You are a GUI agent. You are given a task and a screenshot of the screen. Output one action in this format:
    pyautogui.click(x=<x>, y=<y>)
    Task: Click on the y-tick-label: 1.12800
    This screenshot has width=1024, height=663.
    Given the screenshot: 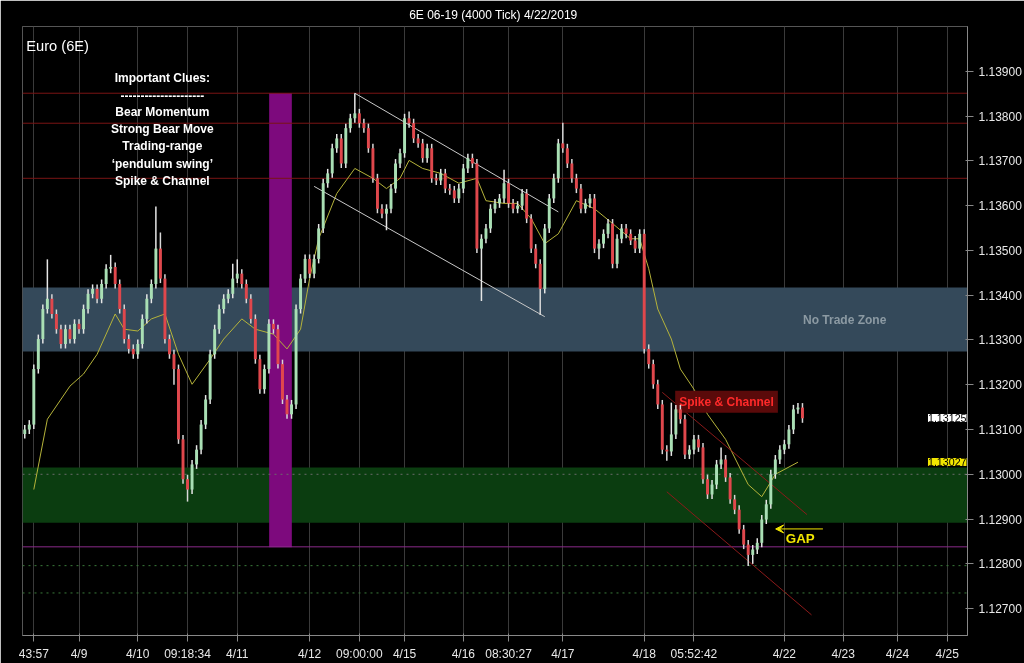 What is the action you would take?
    pyautogui.click(x=1000, y=564)
    